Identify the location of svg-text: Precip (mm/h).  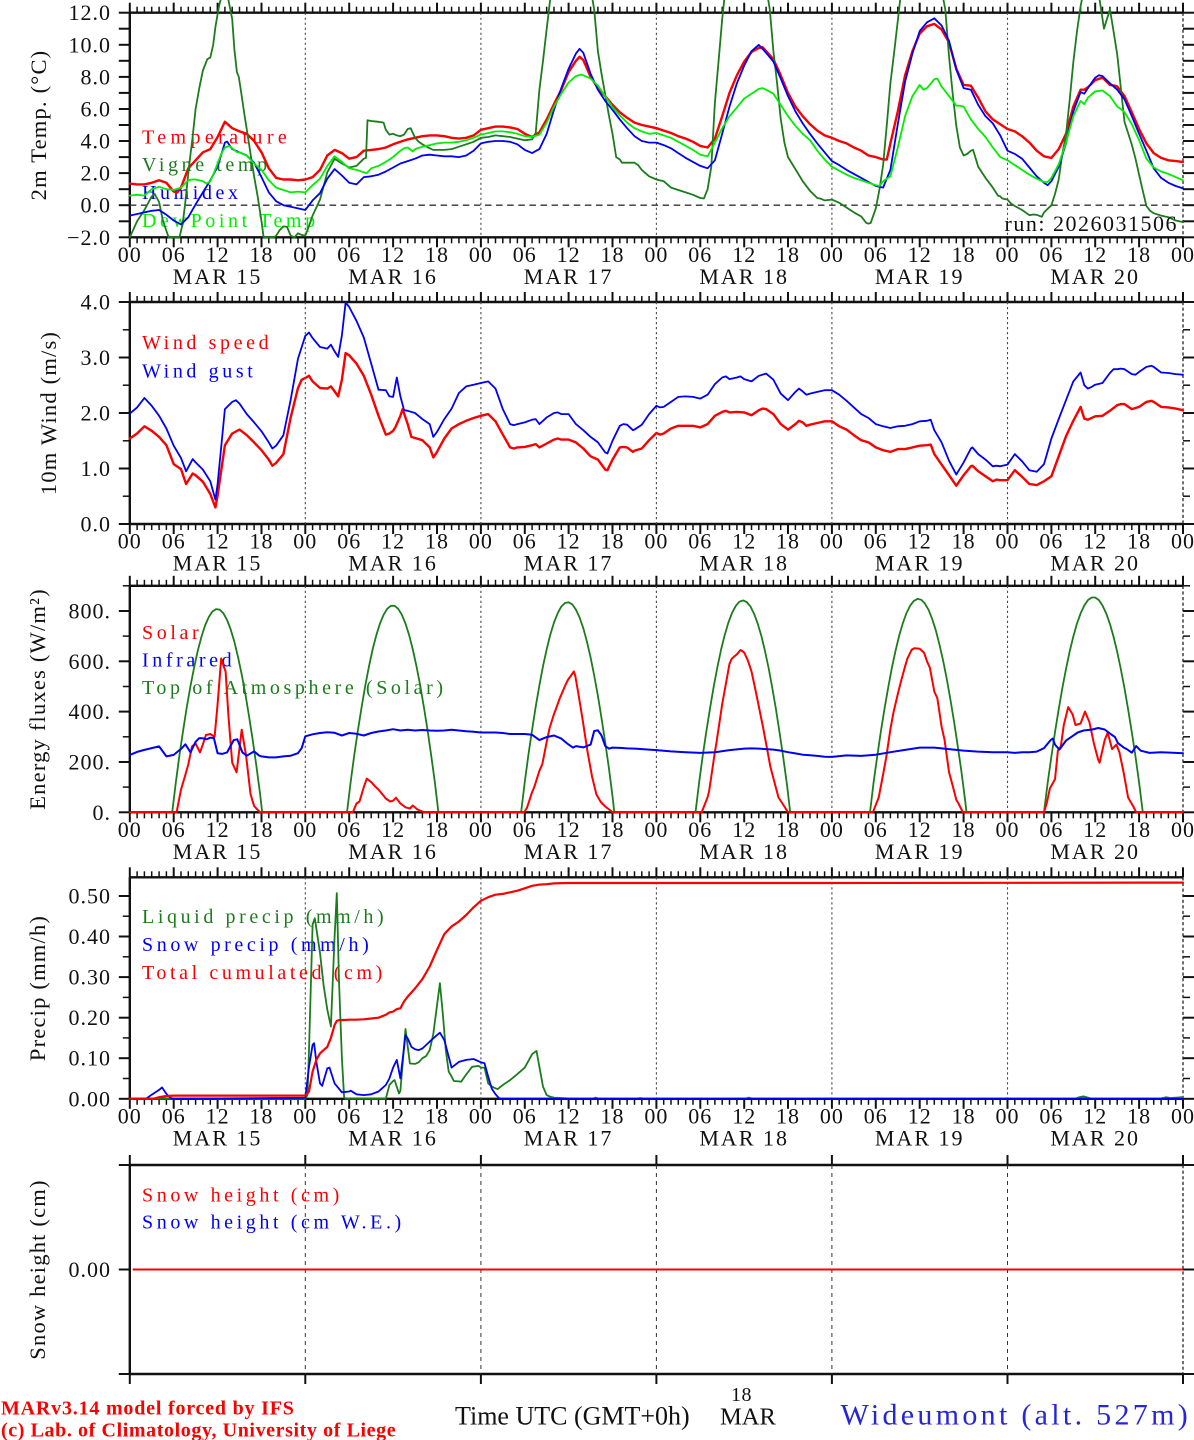
(37, 988).